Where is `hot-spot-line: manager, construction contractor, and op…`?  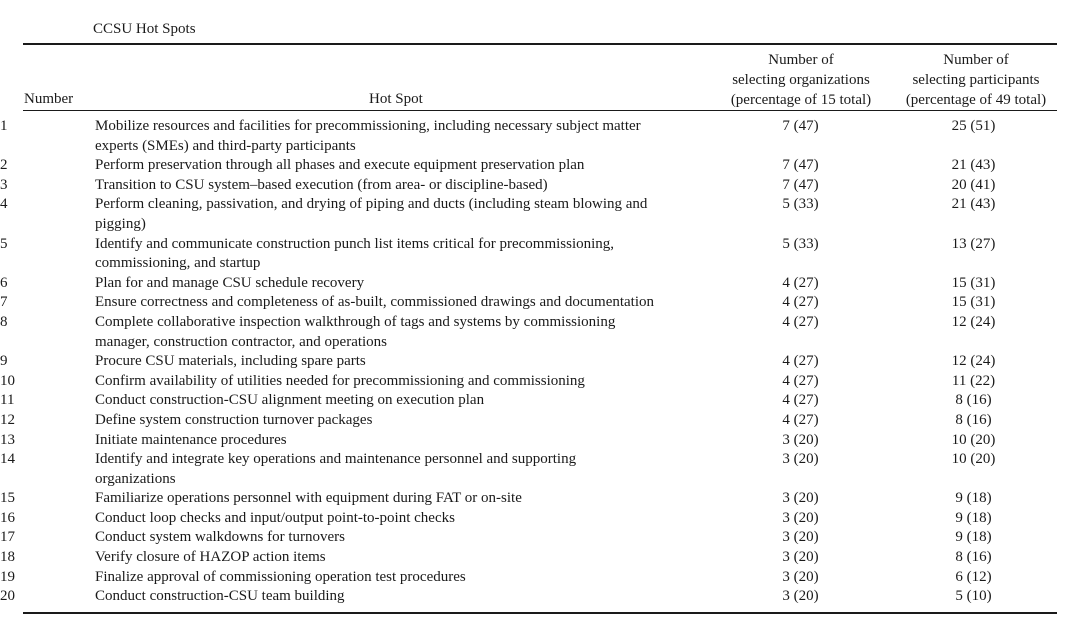
hot-spot-line: manager, construction contractor, and op… is located at coordinates (241, 341).